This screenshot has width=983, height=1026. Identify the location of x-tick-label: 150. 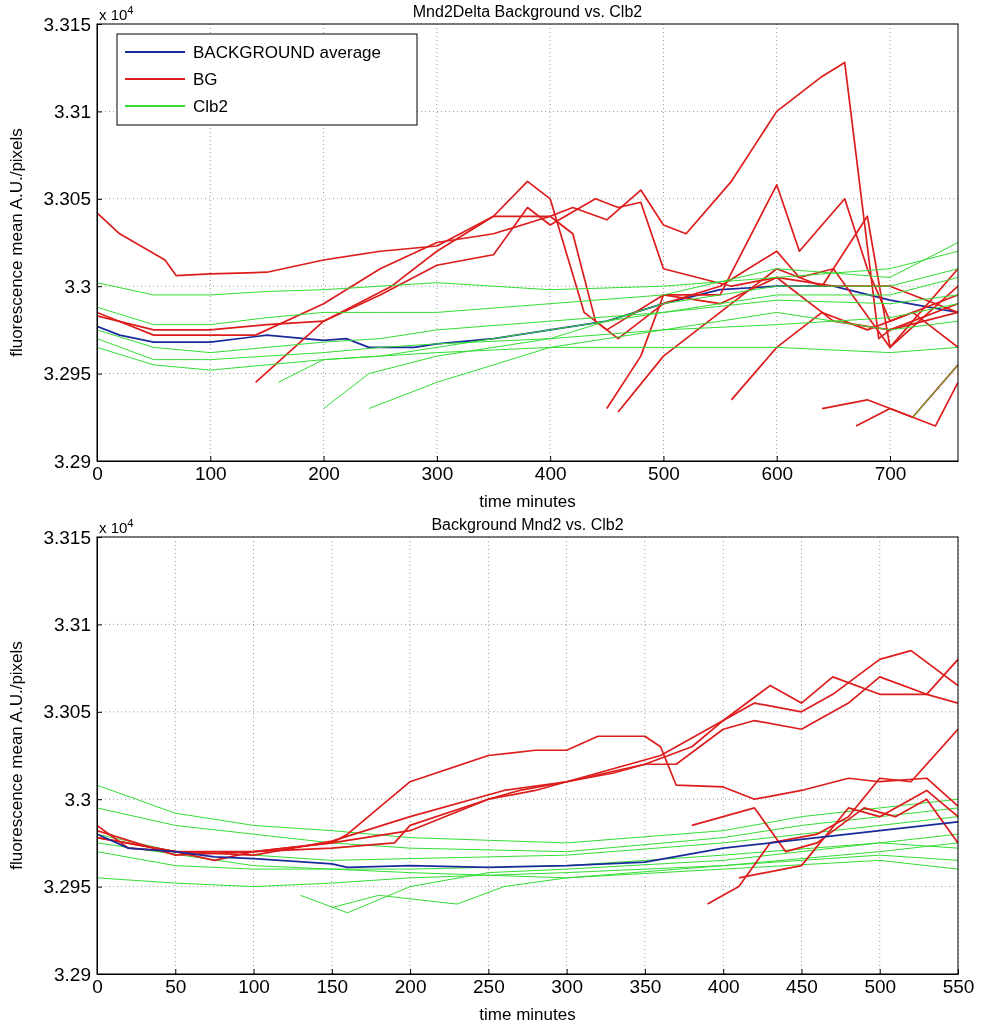
(332, 987).